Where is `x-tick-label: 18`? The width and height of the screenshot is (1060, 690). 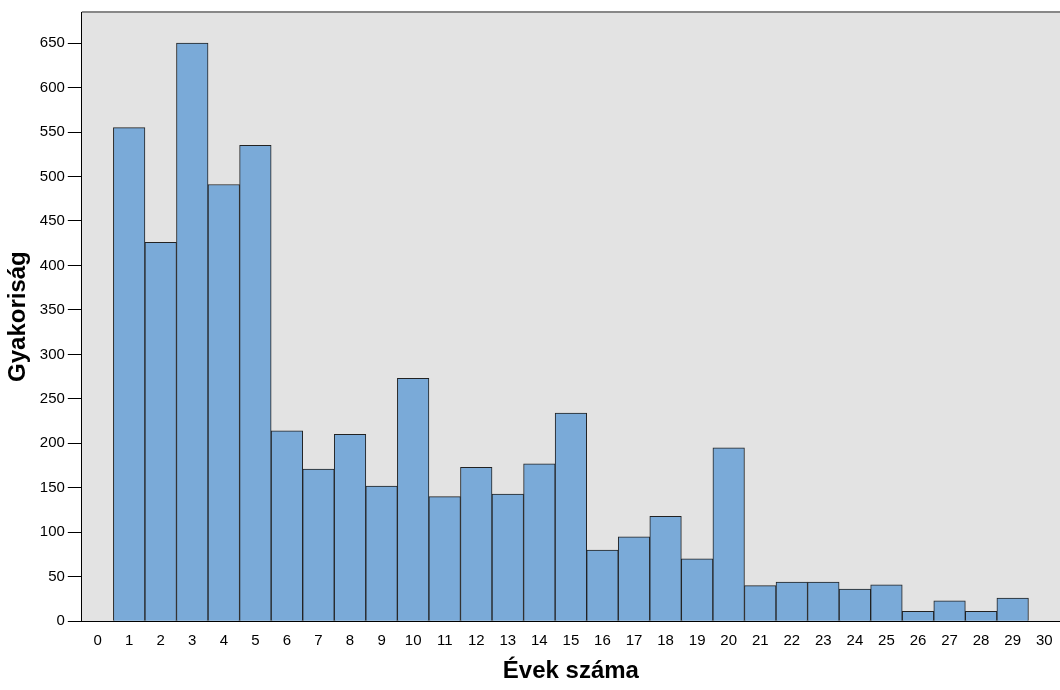
x-tick-label: 18 is located at coordinates (665, 640).